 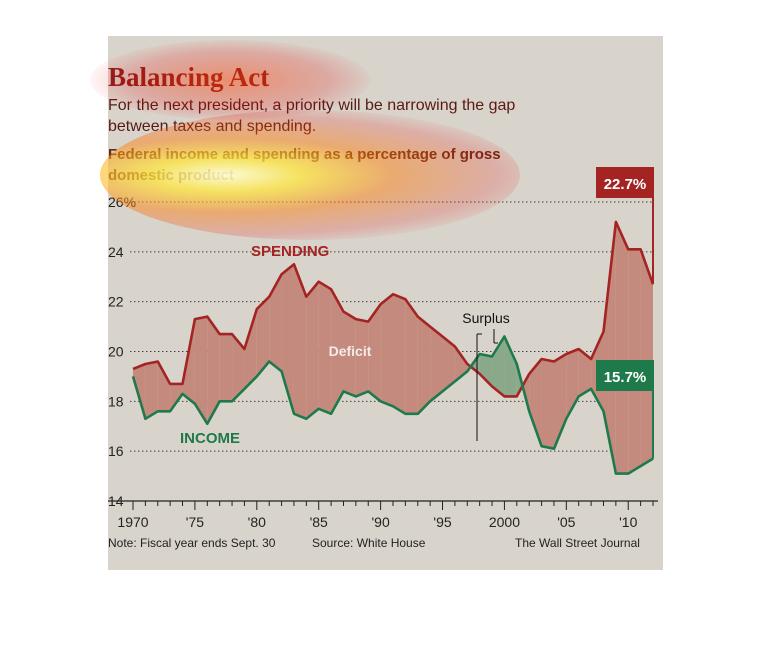 I want to click on income-end-box, so click(x=625, y=375).